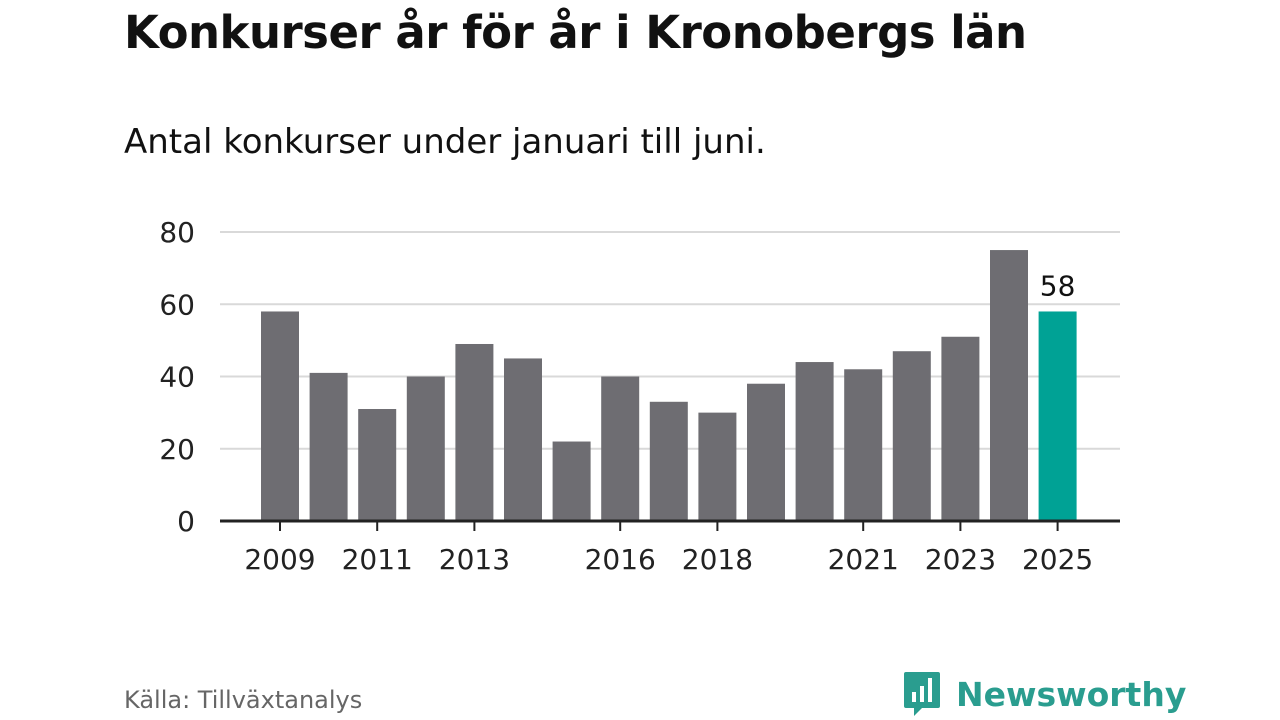  Describe the element at coordinates (243, 700) in the screenshot. I see `source-note: Källa: Tillväxtanalys` at that location.